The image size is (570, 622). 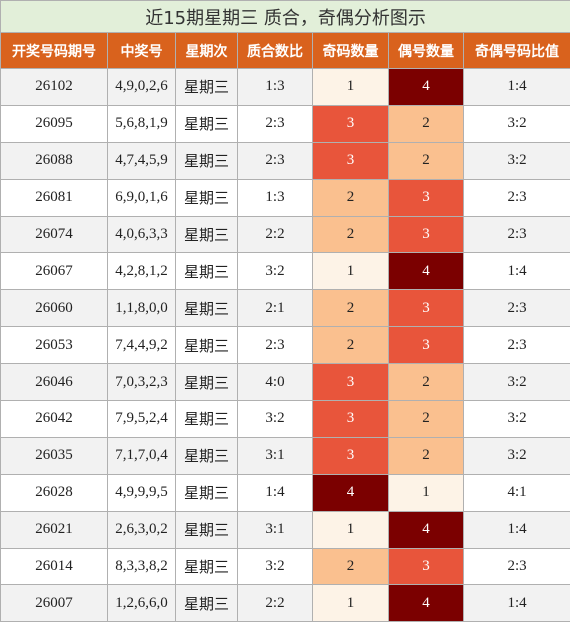 I want to click on column-header: 偶号数量, so click(x=426, y=50).